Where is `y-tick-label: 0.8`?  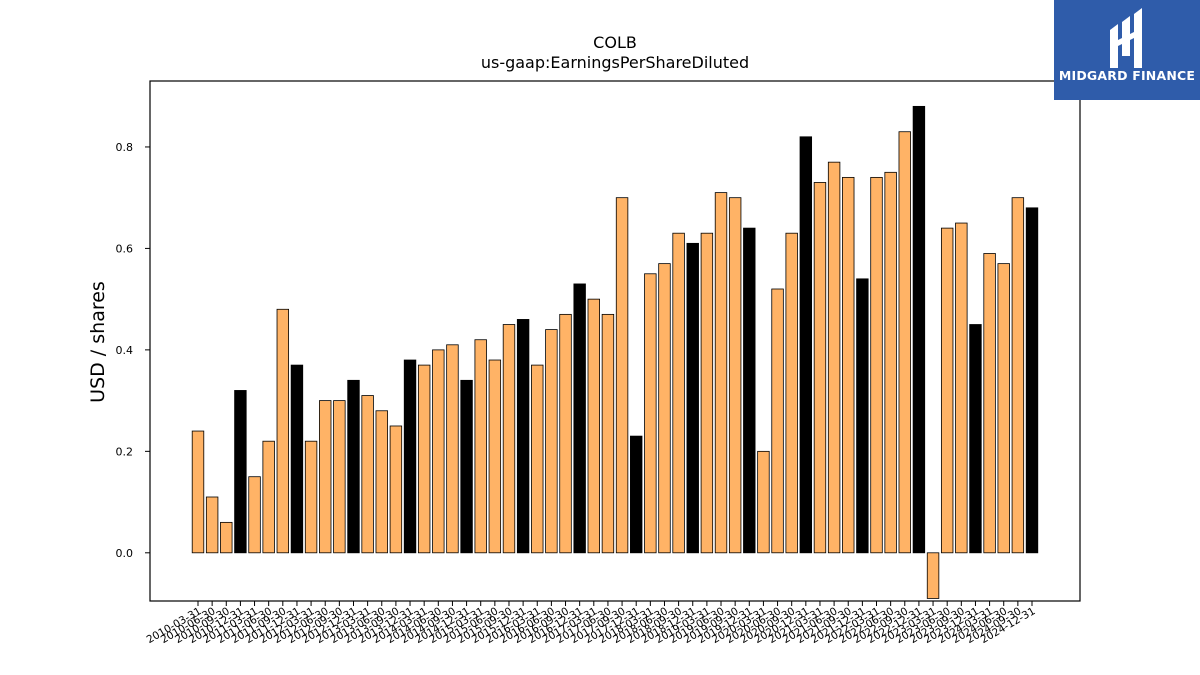
y-tick-label: 0.8 is located at coordinates (125, 147).